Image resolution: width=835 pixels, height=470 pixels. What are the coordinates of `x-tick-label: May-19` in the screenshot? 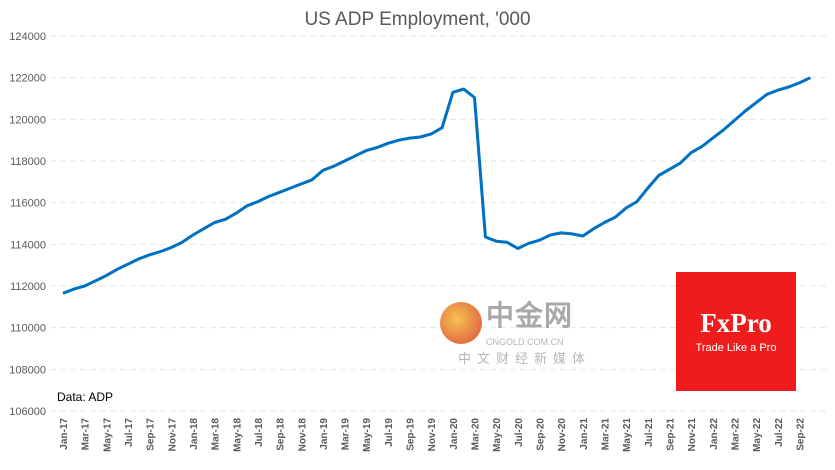 It's located at (367, 435).